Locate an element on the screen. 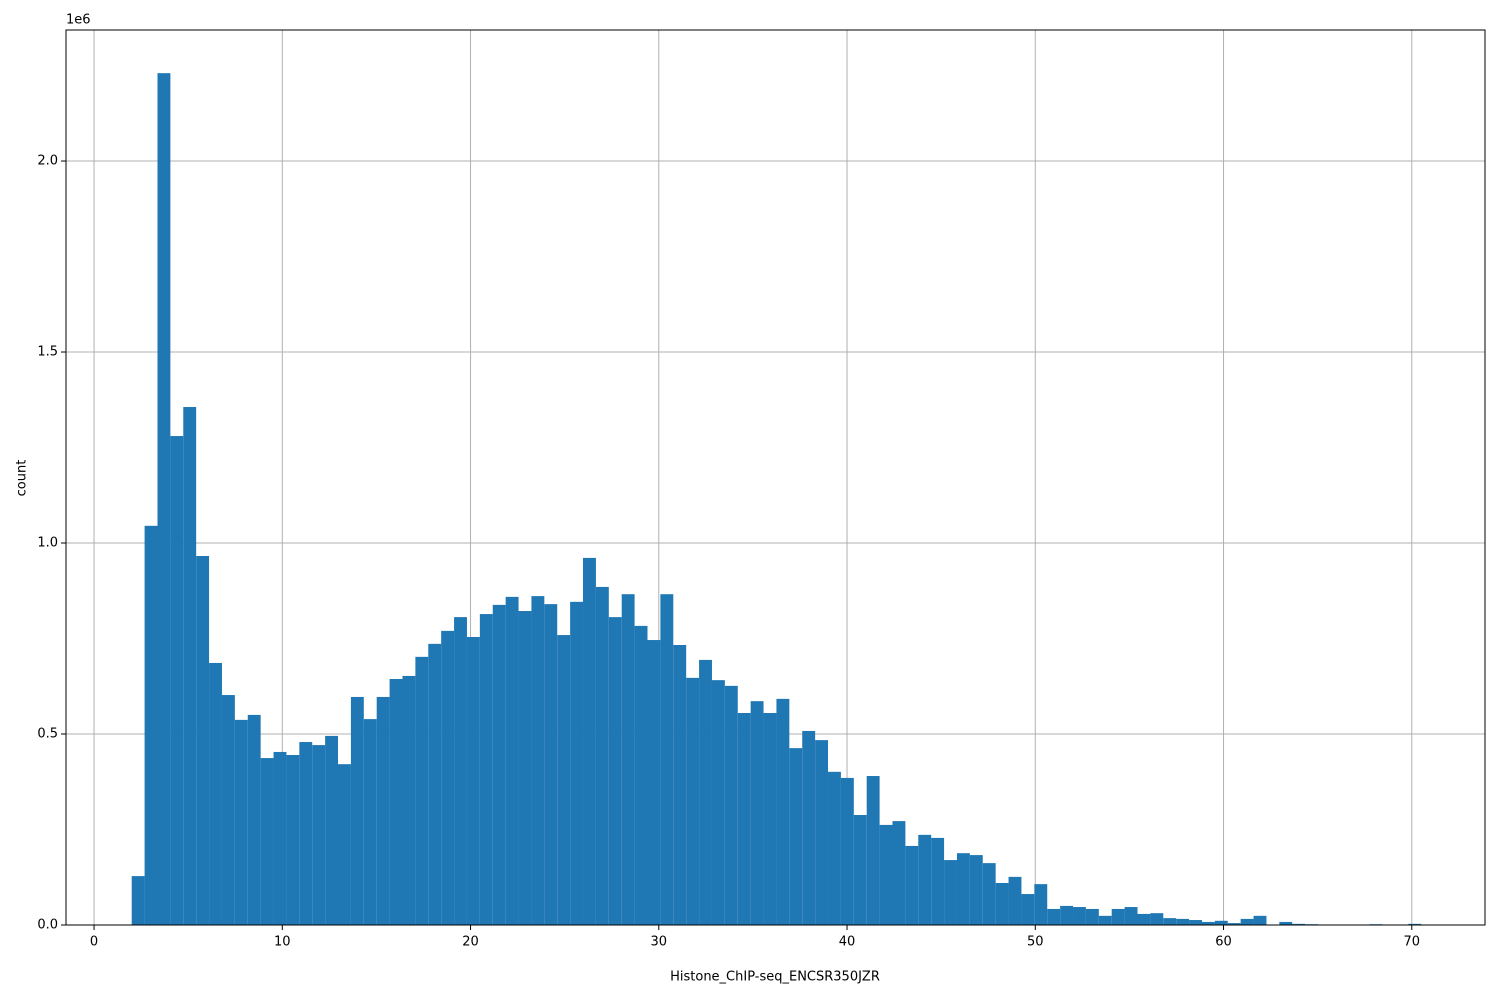 The image size is (1500, 1004). y-offset-label: 1e6 is located at coordinates (78, 20).